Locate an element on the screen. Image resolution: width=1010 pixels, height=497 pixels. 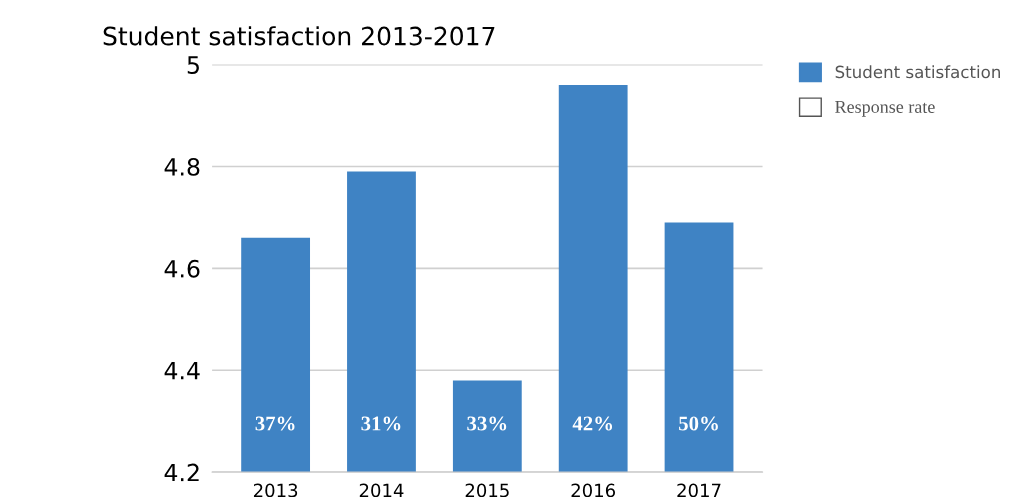
legend-label: Response rate is located at coordinates (885, 108).